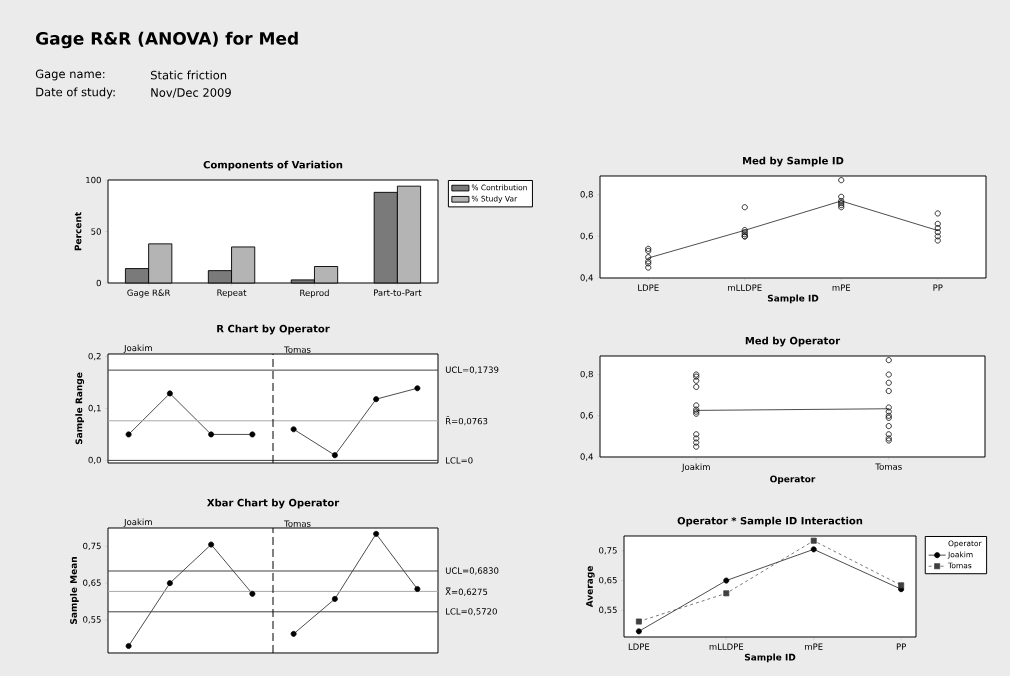 The height and width of the screenshot is (676, 1010). Describe the element at coordinates (167, 40) in the screenshot. I see `text: Gage R&R (ANOVA) for Med` at that location.